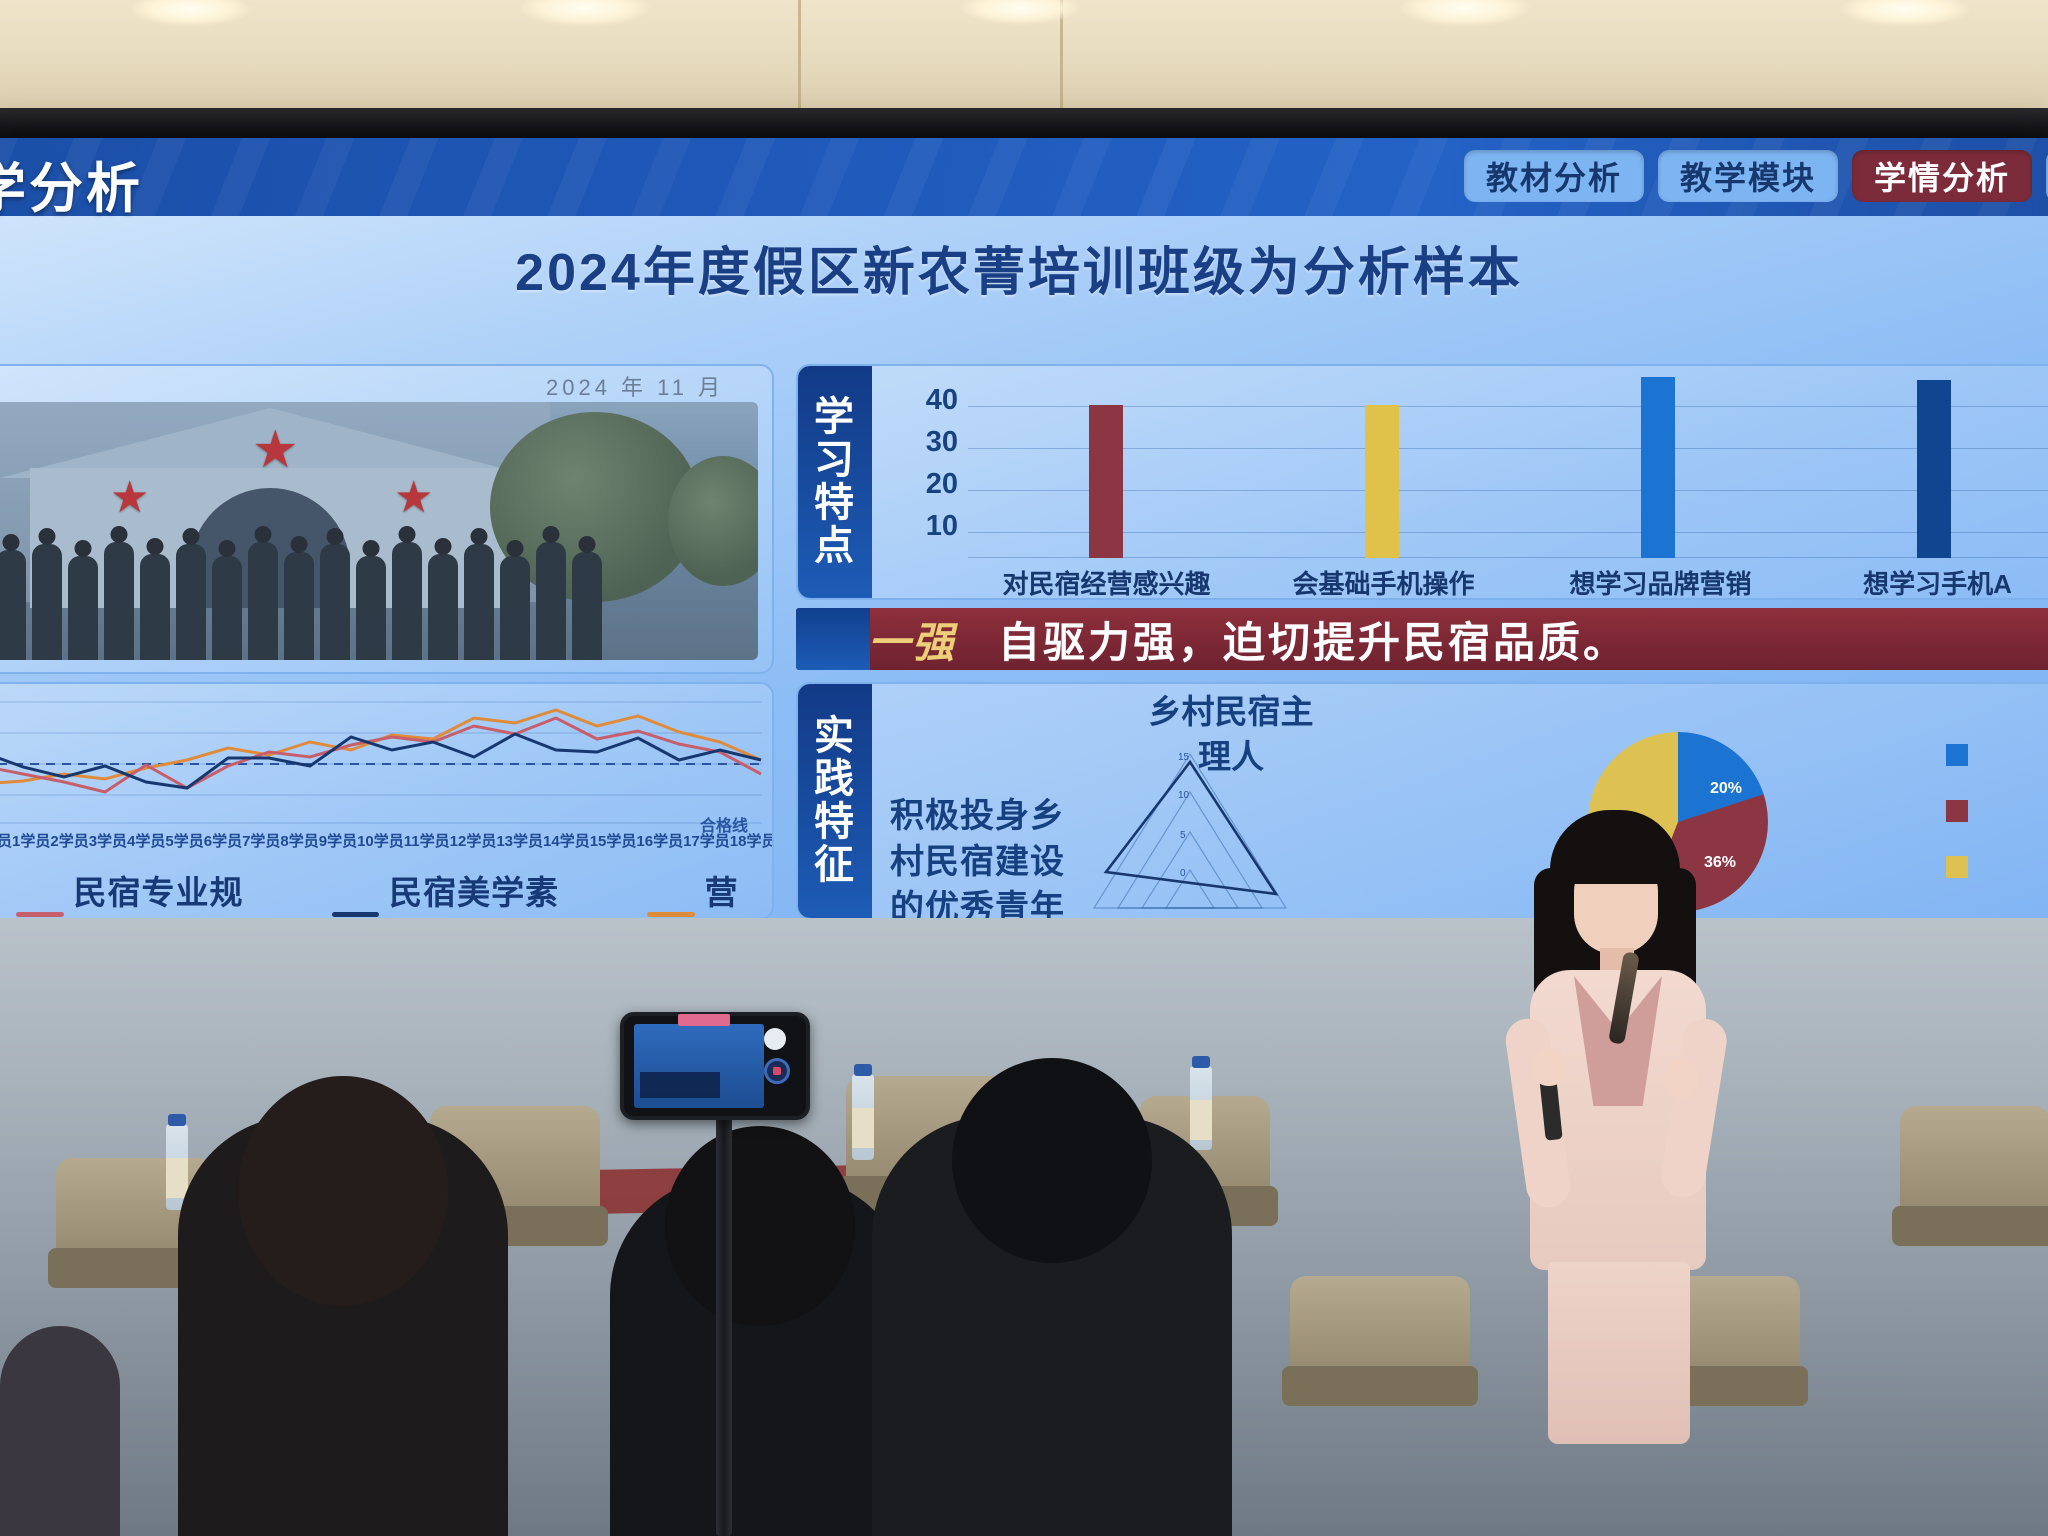 The image size is (2048, 1536). Describe the element at coordinates (635, 387) in the screenshot. I see `photo-date-caption: 2024 年 11 月` at that location.